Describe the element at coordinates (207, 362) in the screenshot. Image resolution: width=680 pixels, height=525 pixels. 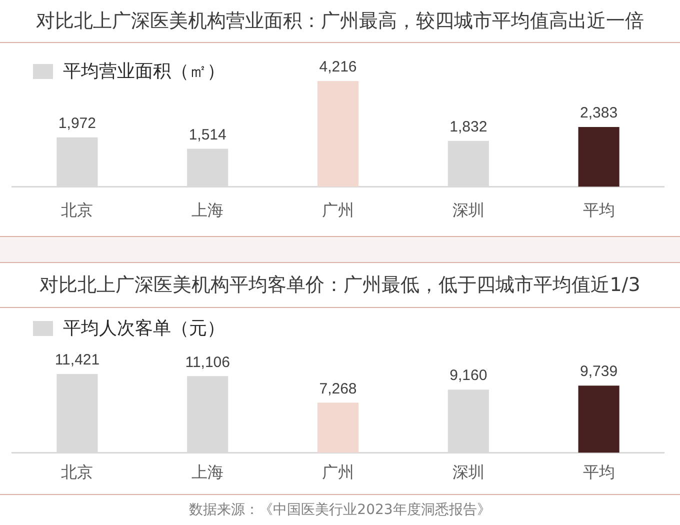
I see `data-label: 11,106` at that location.